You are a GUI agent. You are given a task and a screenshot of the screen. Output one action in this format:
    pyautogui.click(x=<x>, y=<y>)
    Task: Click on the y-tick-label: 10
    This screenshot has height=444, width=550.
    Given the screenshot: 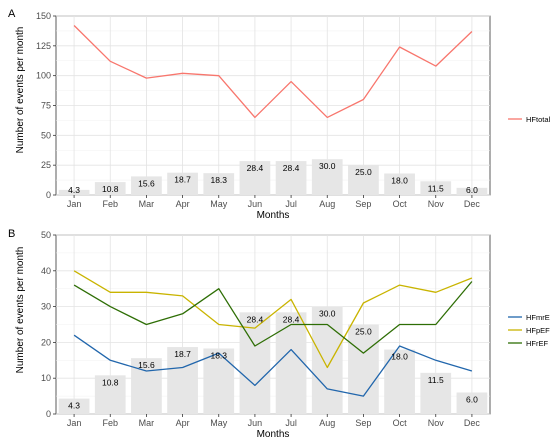 What is the action you would take?
    pyautogui.click(x=46, y=378)
    